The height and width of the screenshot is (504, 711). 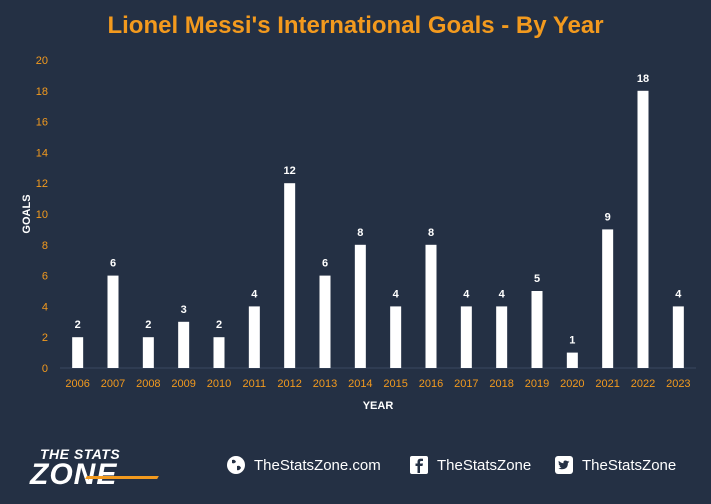 I want to click on stats-zone-logo: THE STATS ZONE, so click(x=92, y=469).